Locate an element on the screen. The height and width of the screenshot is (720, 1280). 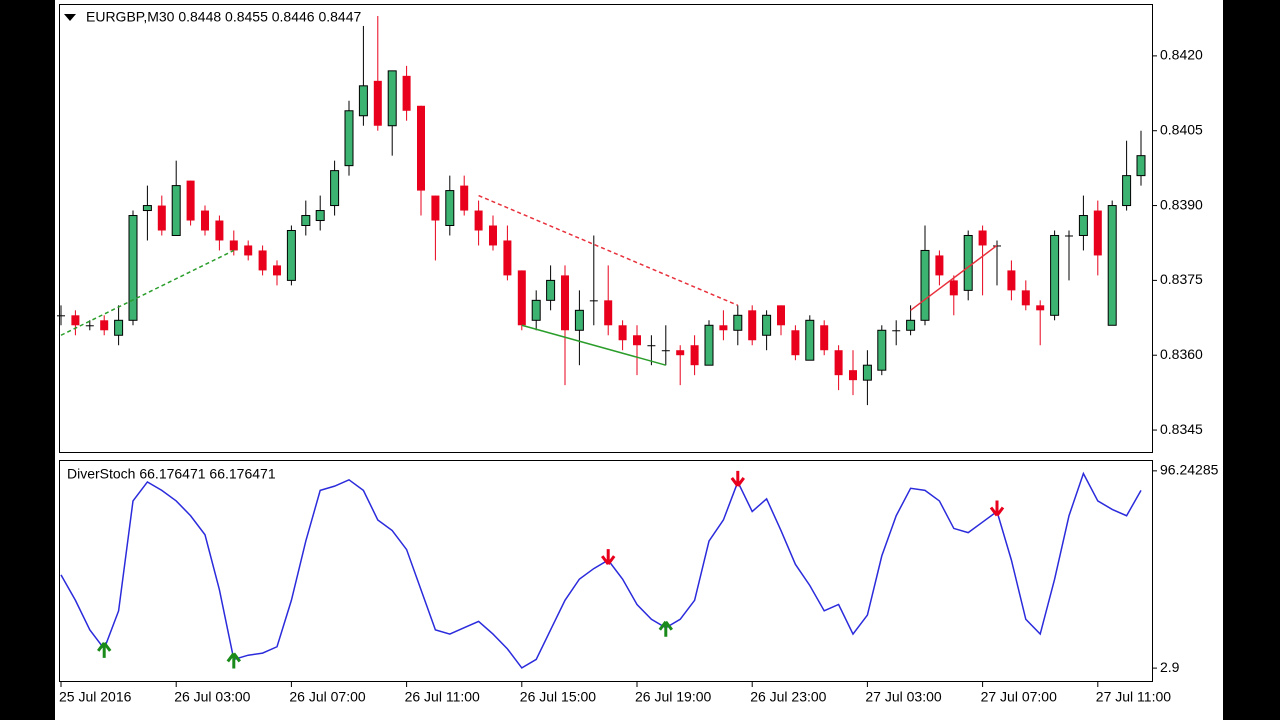
x-tick-label: 27 Jul 03:00 is located at coordinates (903, 697).